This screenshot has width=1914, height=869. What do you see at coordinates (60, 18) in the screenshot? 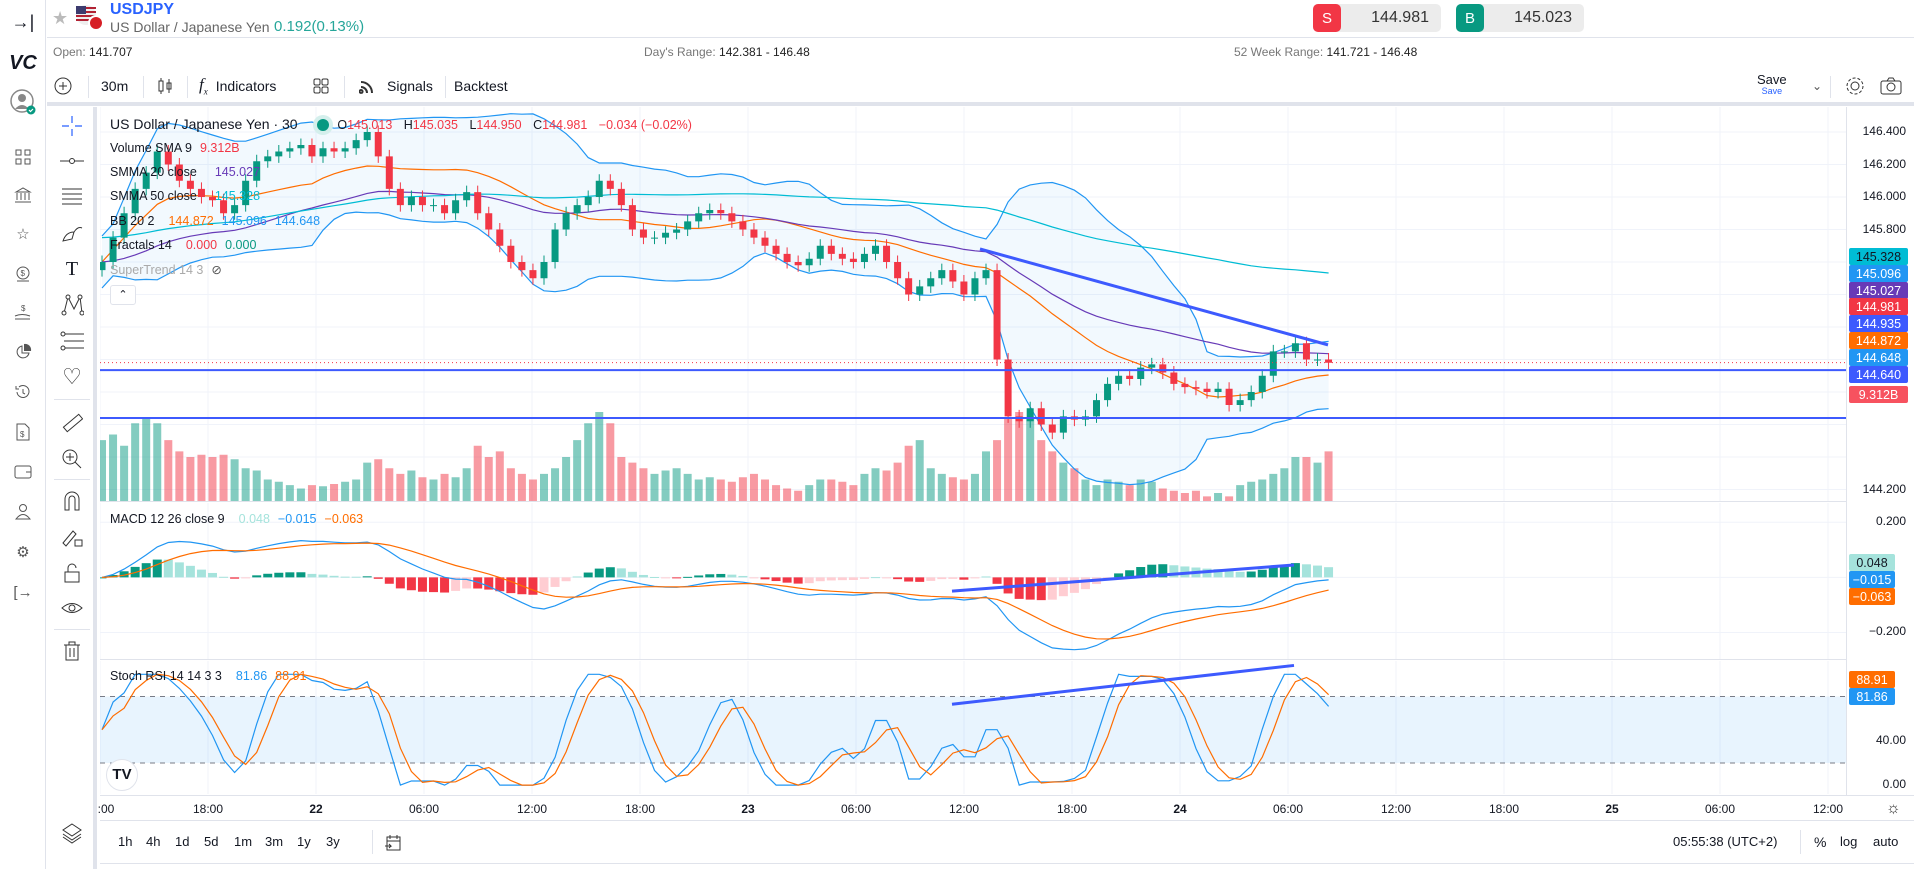
I see `favorite-star-icon: ★` at bounding box center [60, 18].